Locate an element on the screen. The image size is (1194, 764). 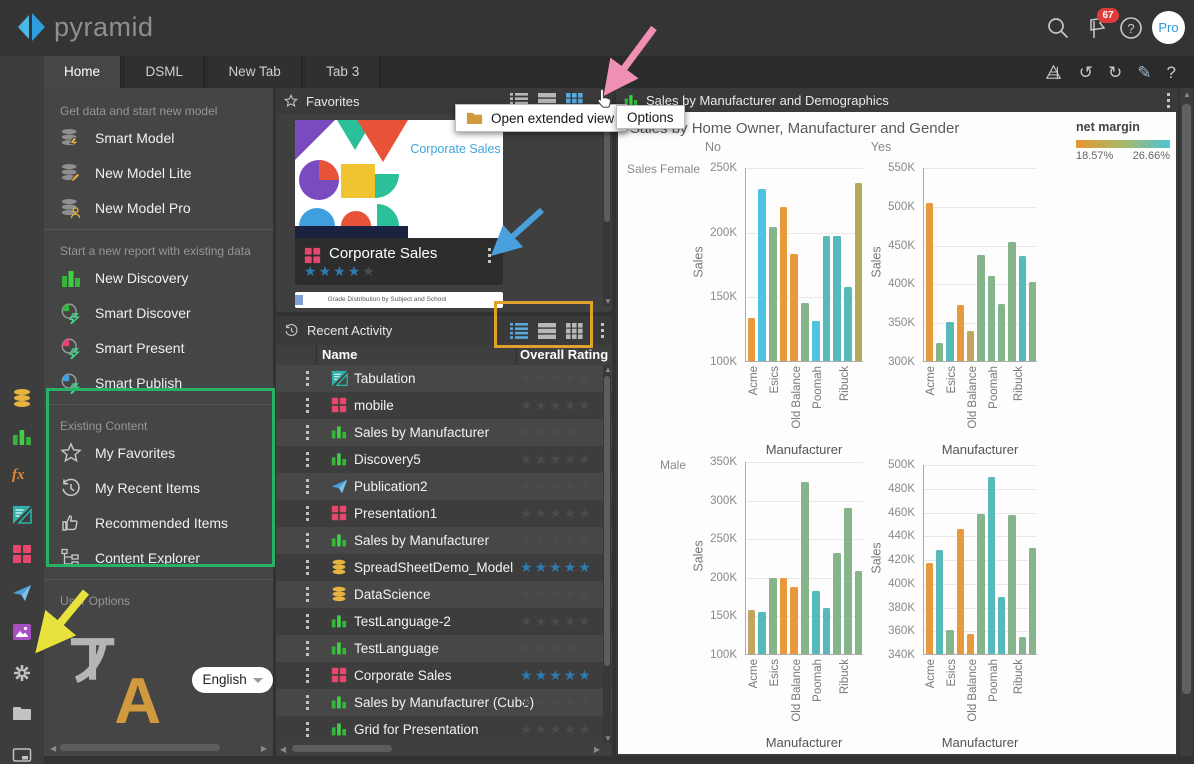
table-row: TestLanguage ★★★★★ is located at coordinates (444, 648).